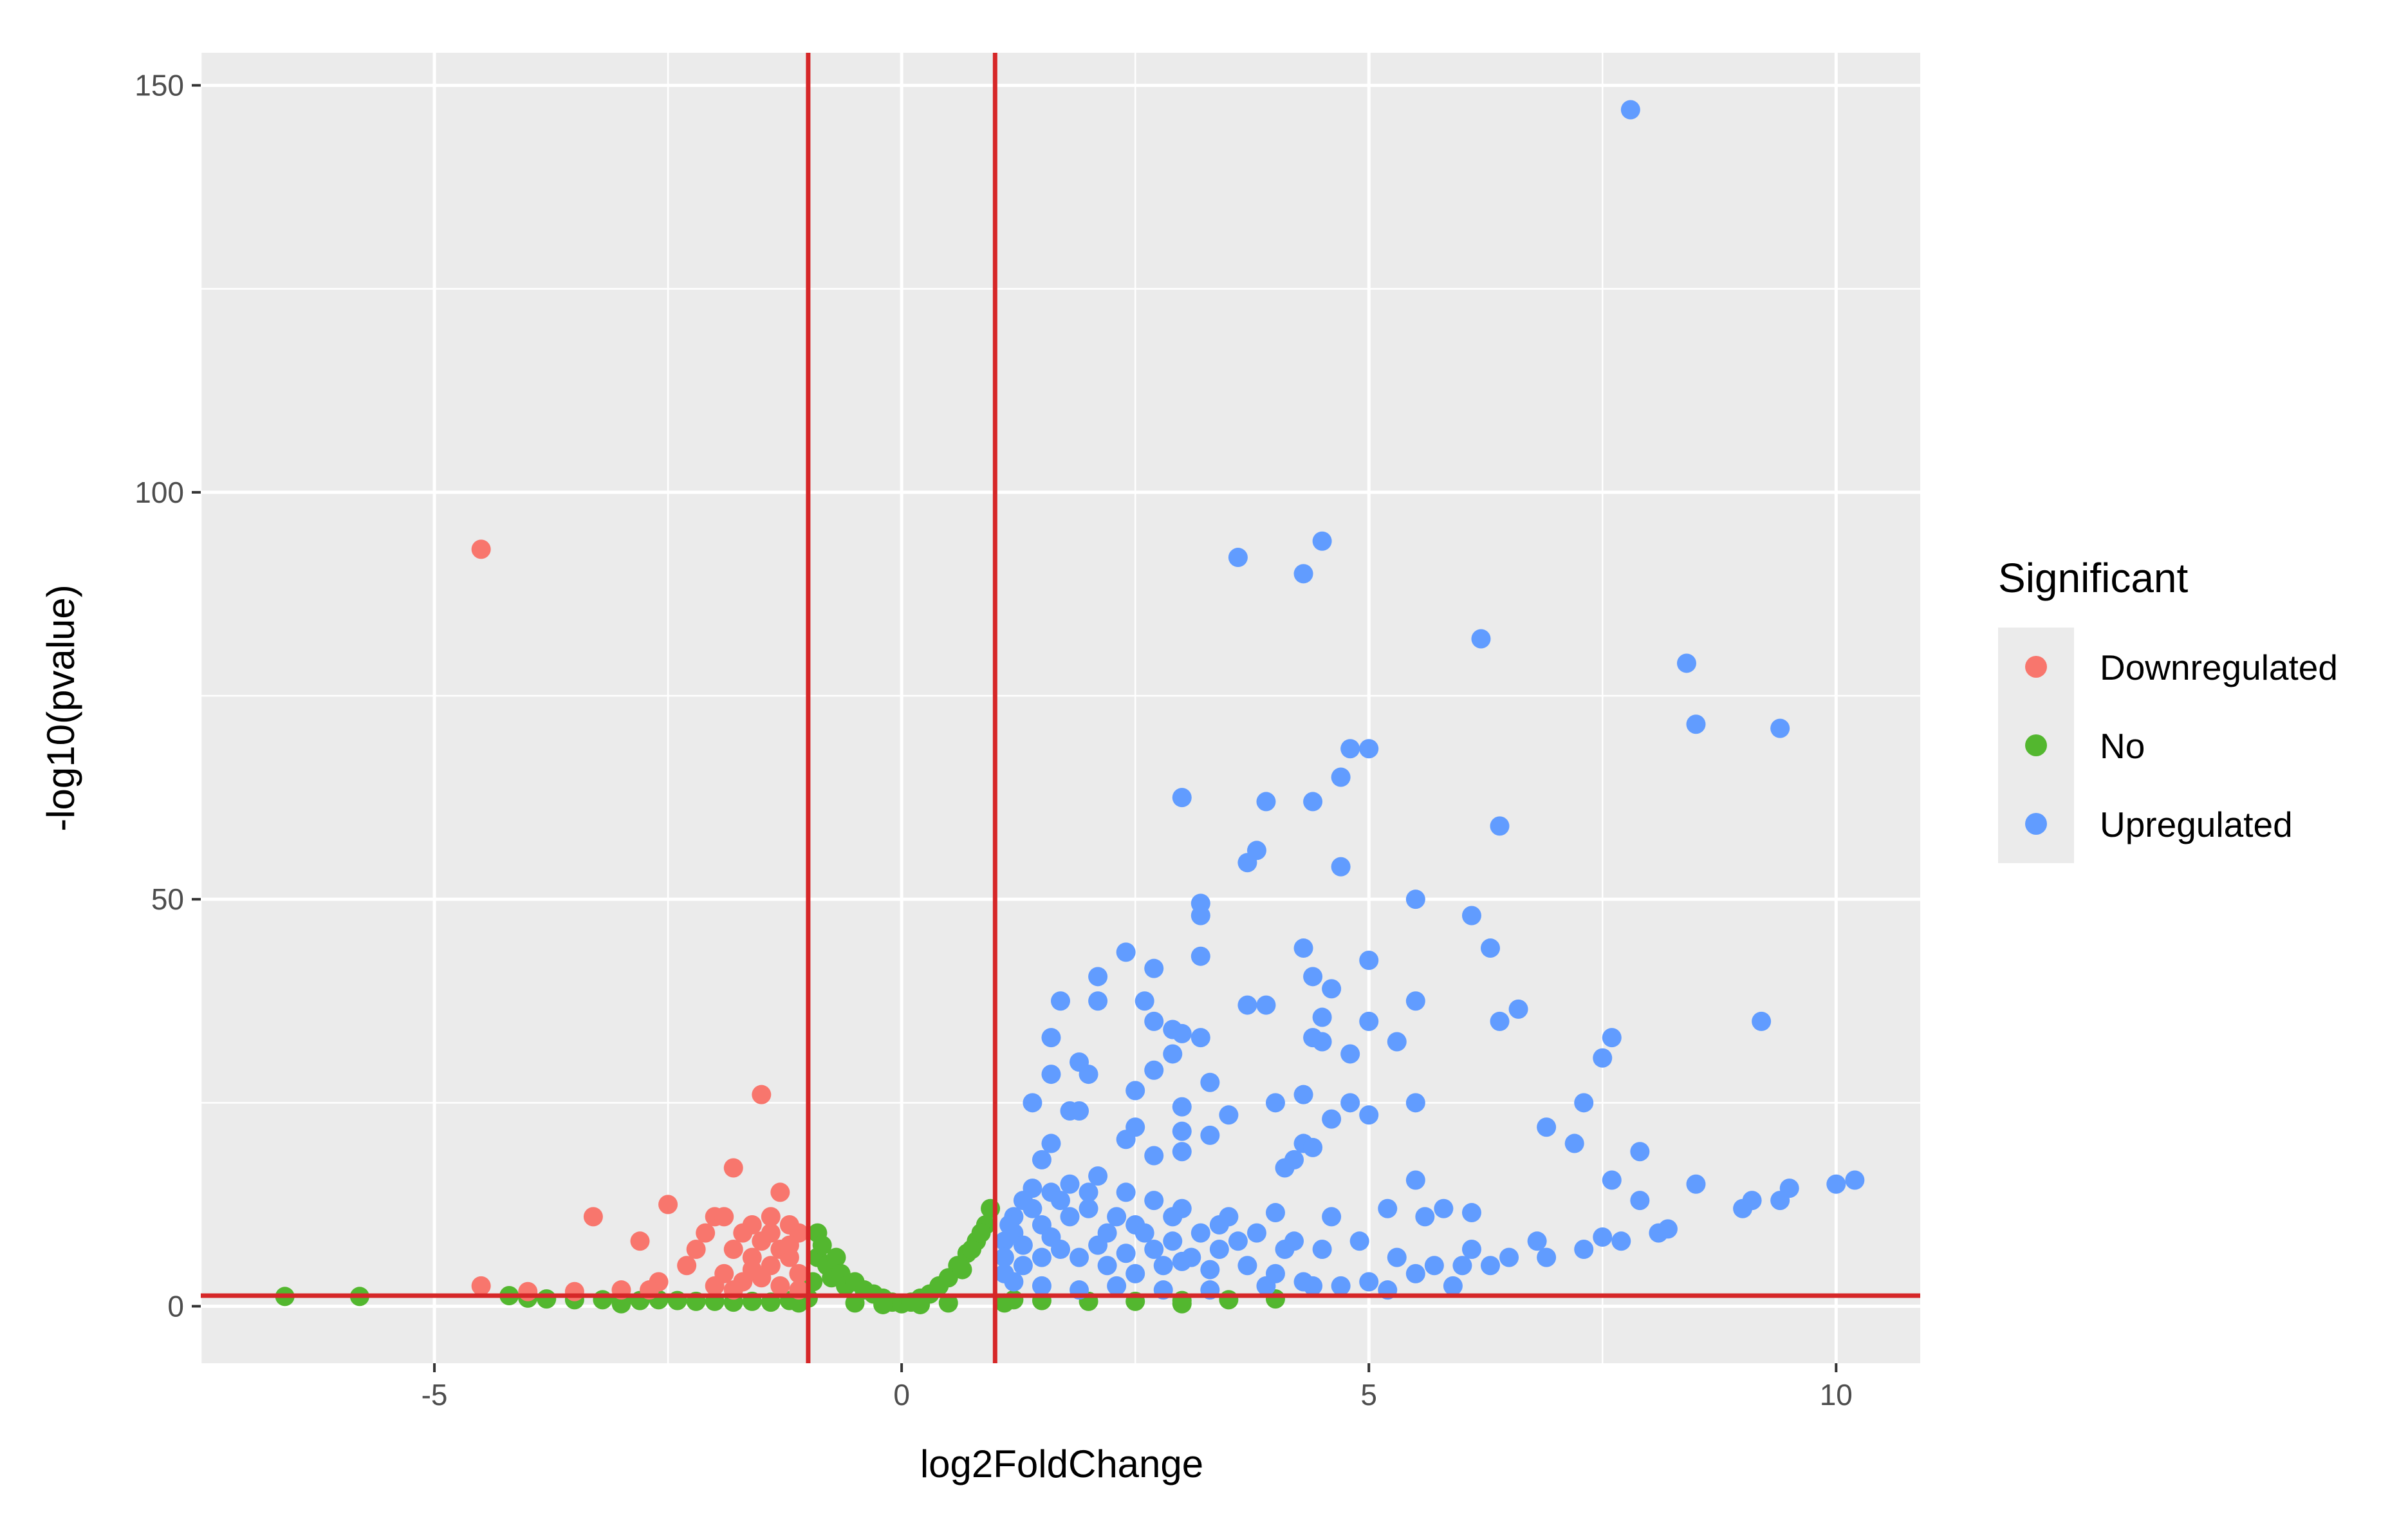 The width and height of the screenshot is (2408, 1537). What do you see at coordinates (1368, 1394) in the screenshot?
I see `x-tick-label: 5` at bounding box center [1368, 1394].